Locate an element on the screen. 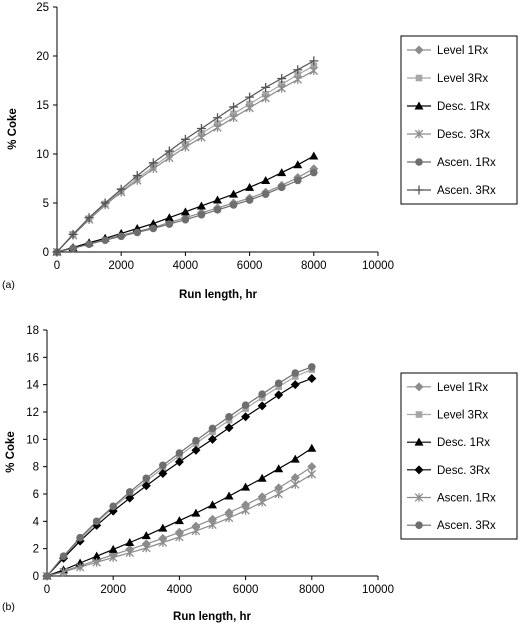 The image size is (523, 627). legend-label-a-2: Desc. 1Rx is located at coordinates (463, 107).